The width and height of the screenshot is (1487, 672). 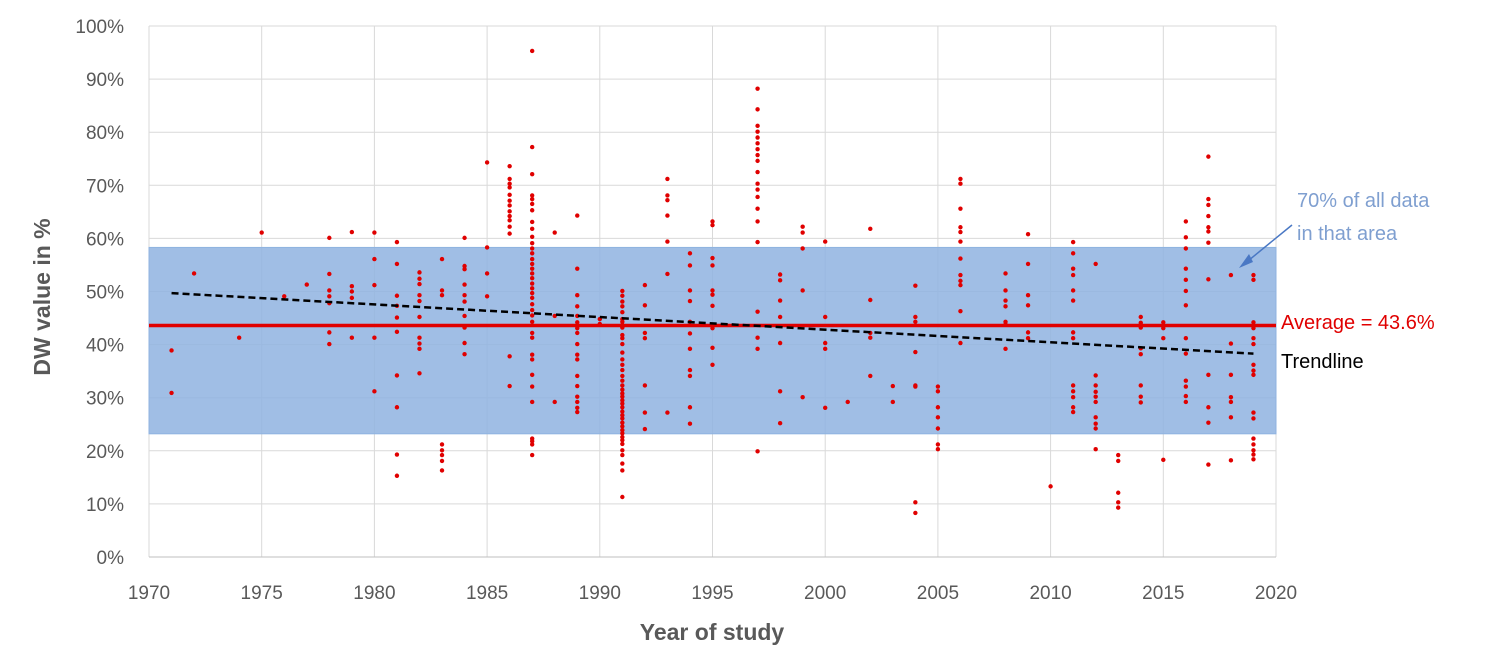 What do you see at coordinates (149, 593) in the screenshot?
I see `x-tick-label: 1970` at bounding box center [149, 593].